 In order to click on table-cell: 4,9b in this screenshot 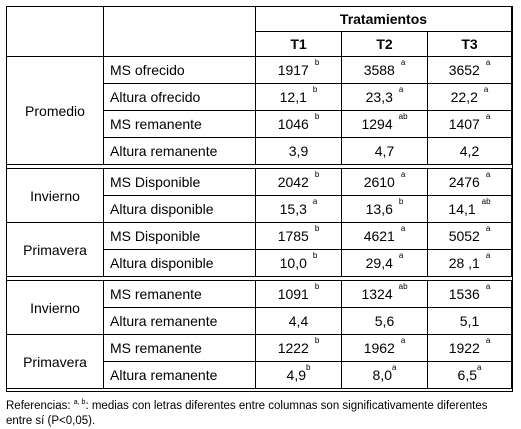, I will do `click(299, 375)`.